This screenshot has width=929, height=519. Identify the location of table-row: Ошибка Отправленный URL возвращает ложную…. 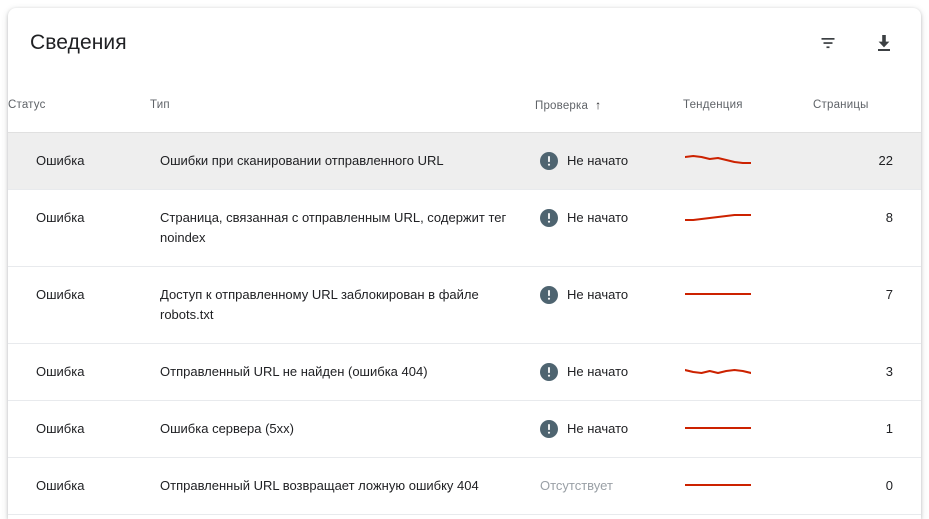
(464, 486).